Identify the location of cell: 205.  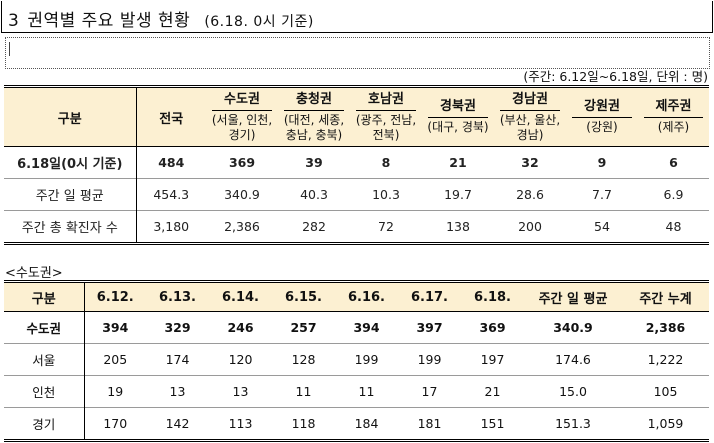
(115, 359).